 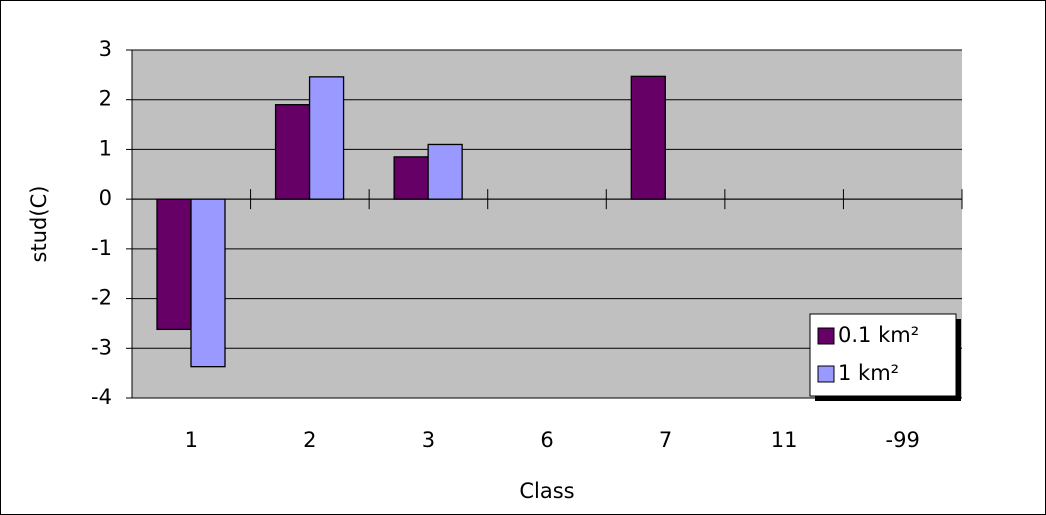 I want to click on x-tick-label: 6, so click(x=546, y=440).